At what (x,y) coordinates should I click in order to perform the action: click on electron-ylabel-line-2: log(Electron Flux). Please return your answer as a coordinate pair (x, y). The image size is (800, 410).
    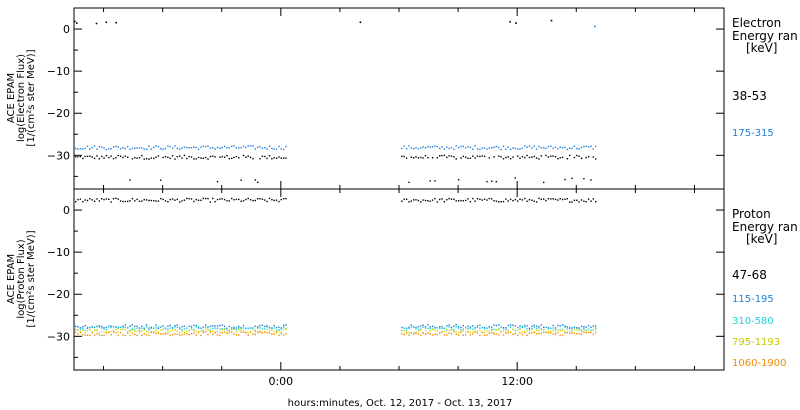
    Looking at the image, I should click on (21, 98).